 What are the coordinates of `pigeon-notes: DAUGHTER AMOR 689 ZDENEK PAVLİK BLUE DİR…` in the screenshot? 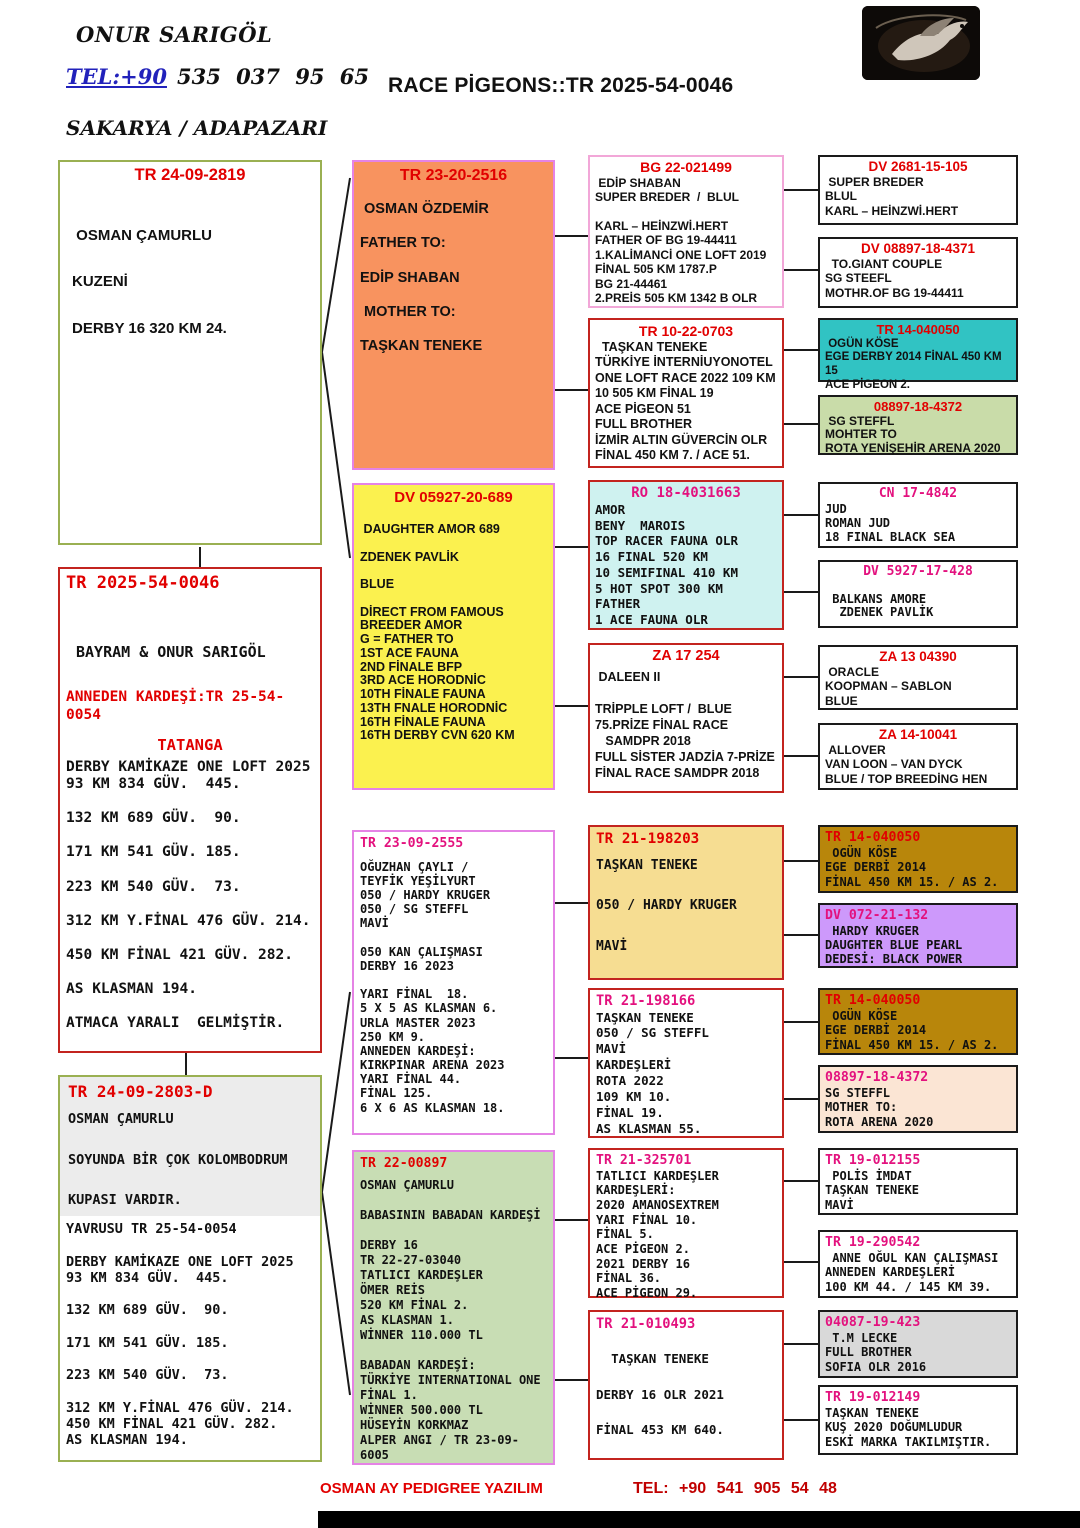 It's located at (437, 632).